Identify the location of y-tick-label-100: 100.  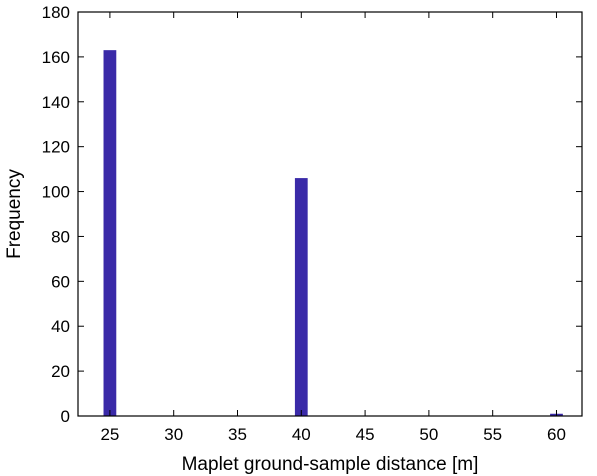
(56, 192).